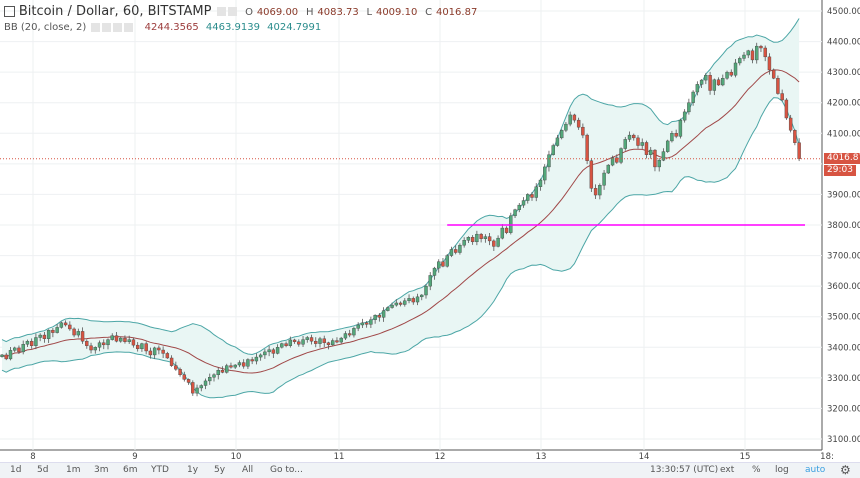 Image resolution: width=860 pixels, height=478 pixels. I want to click on time-tick-label: 13, so click(541, 457).